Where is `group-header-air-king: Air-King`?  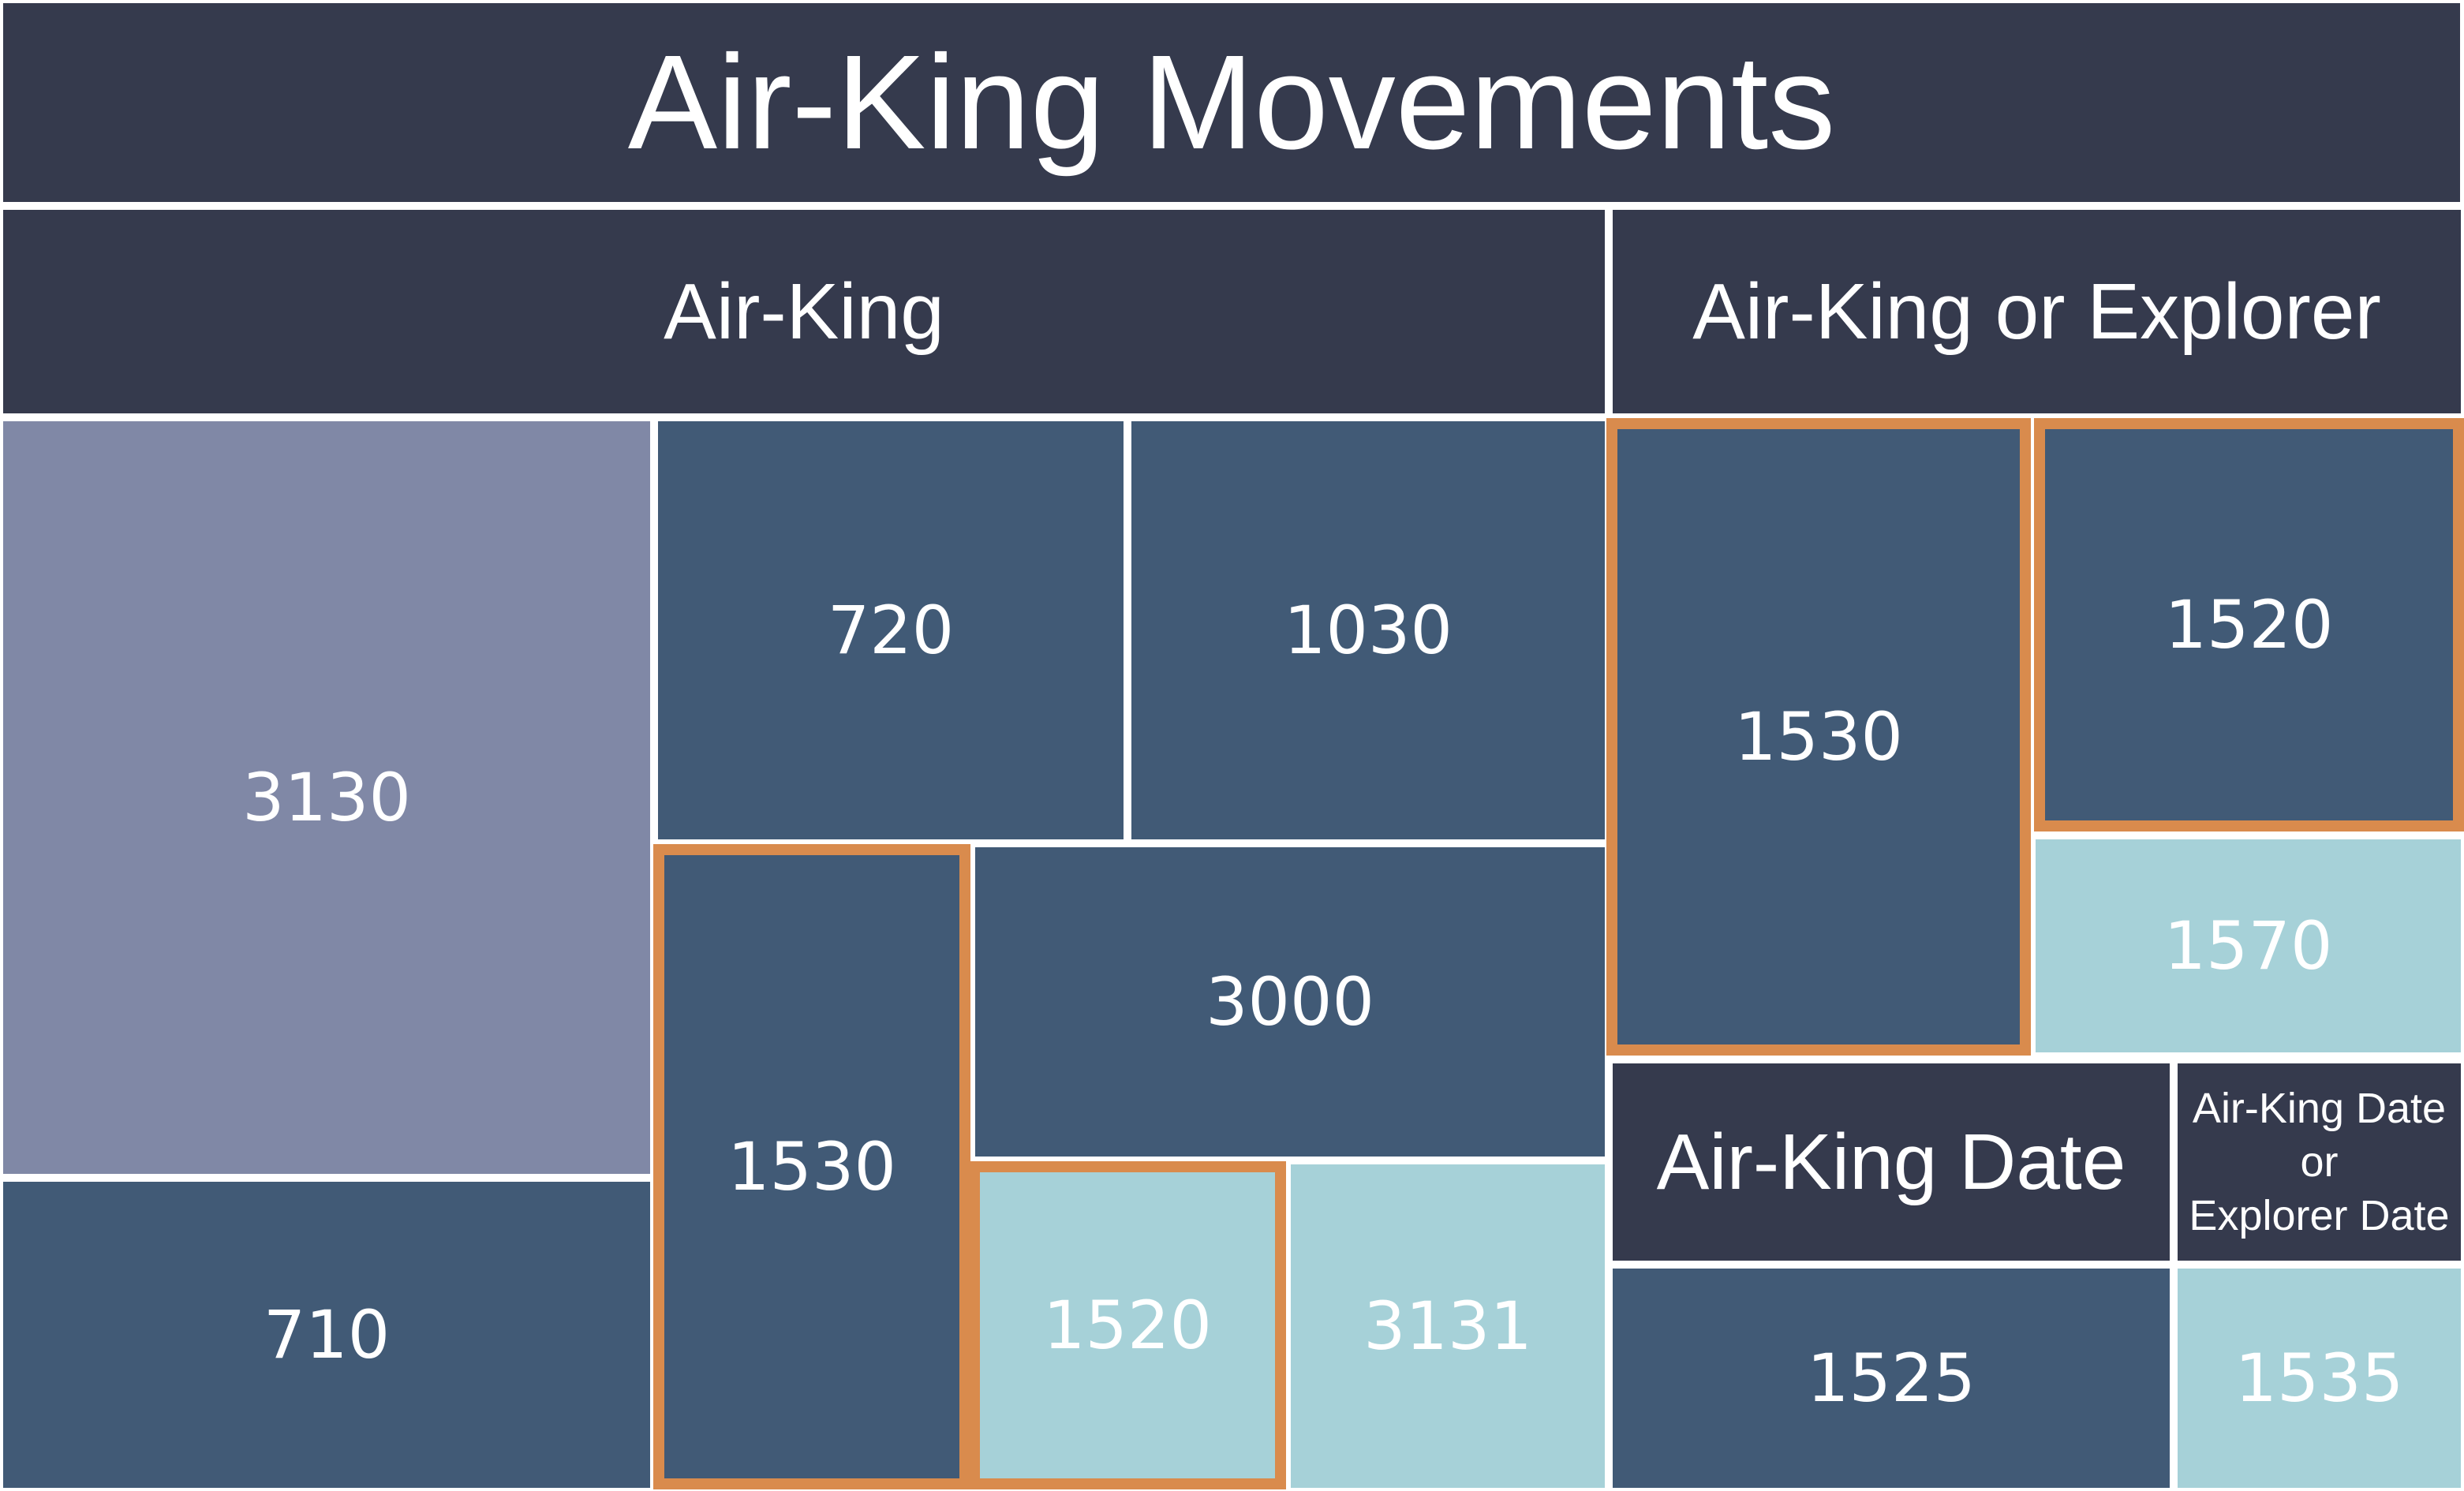 group-header-air-king: Air-King is located at coordinates (804, 311).